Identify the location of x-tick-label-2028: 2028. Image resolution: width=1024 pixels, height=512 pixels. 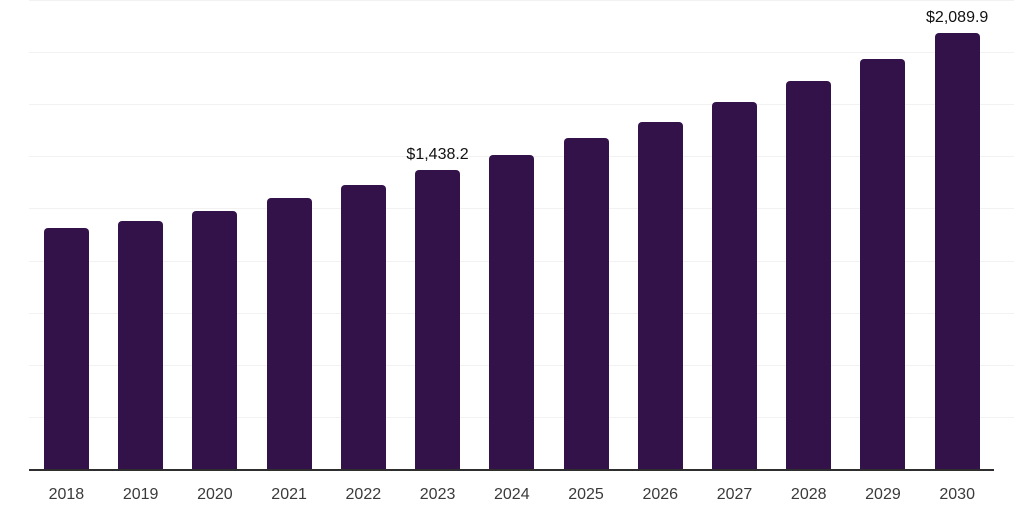
(808, 494).